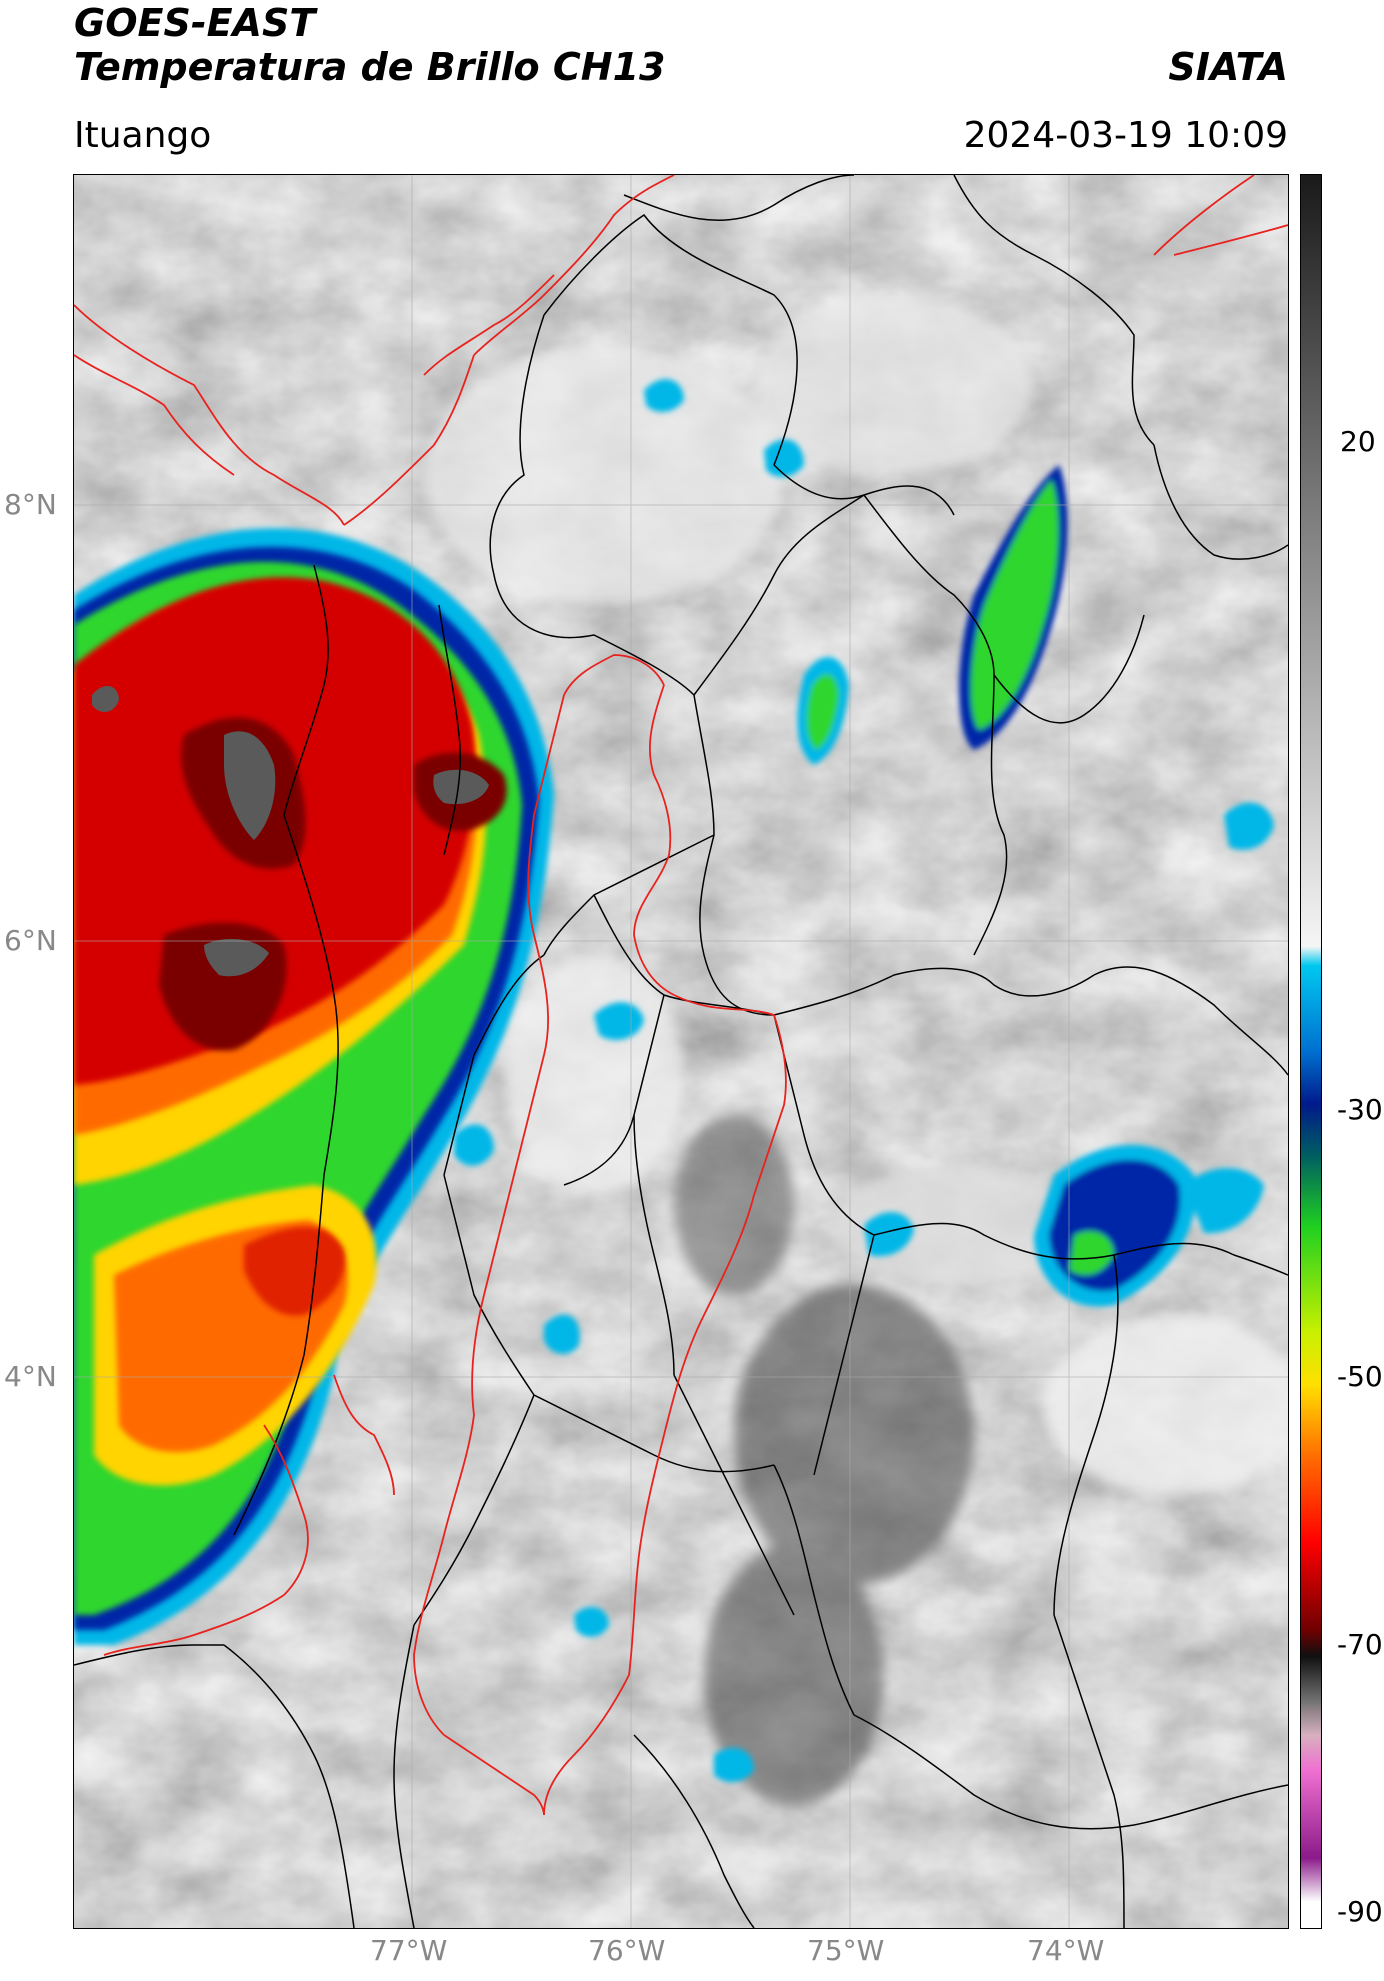  What do you see at coordinates (824, 1460) in the screenshot?
I see `dark-cloud-areas` at bounding box center [824, 1460].